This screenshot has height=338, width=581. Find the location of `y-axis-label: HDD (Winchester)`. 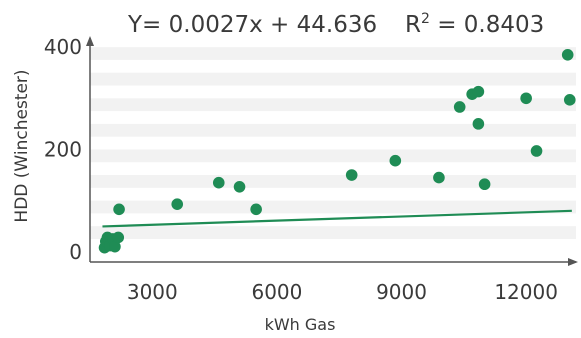

y-axis-label: HDD (Winchester) is located at coordinates (22, 145).